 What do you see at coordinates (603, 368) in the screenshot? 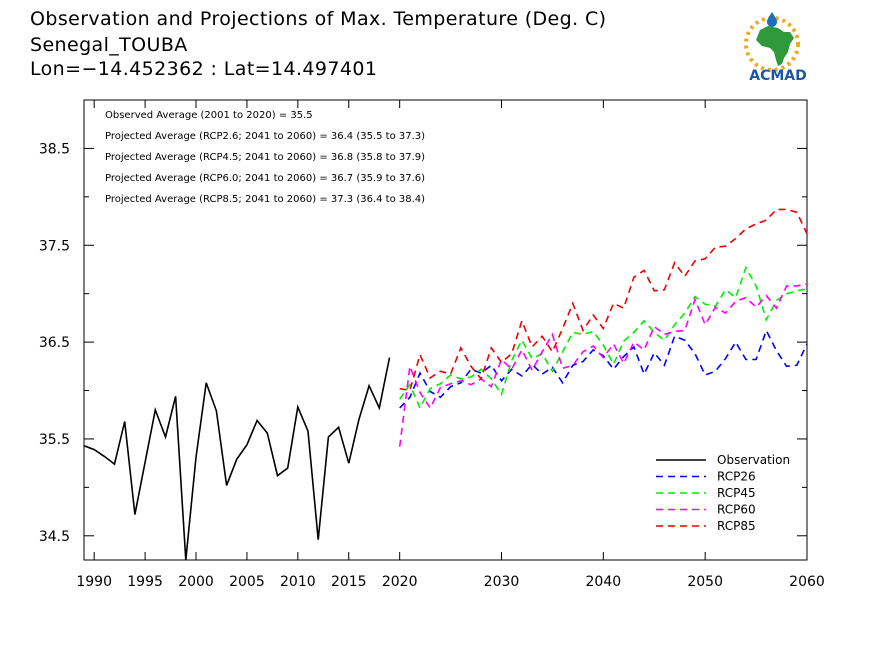
I see `series-line-rcp26` at bounding box center [603, 368].